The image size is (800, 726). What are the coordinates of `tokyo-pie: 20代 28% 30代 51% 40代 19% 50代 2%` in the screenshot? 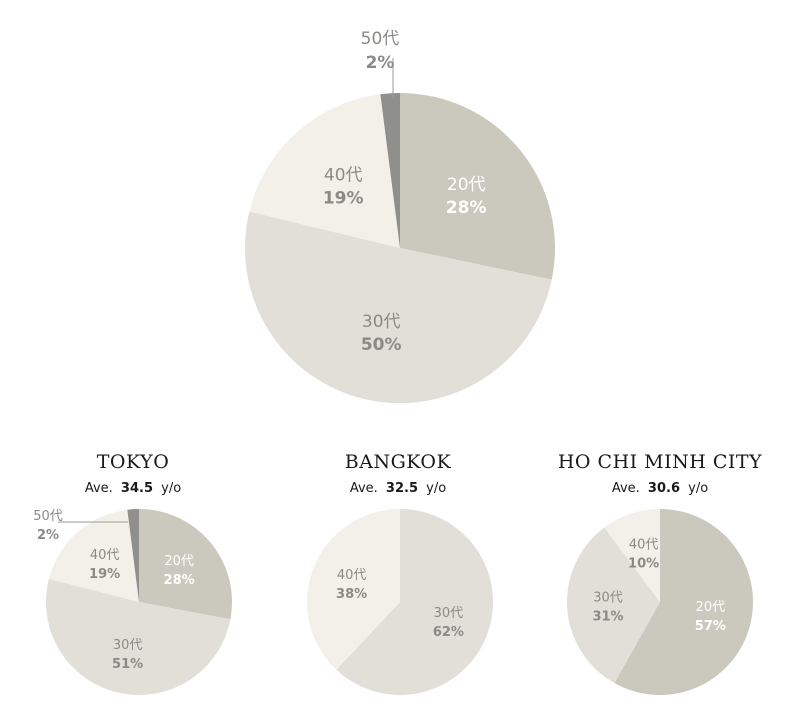 It's located at (132, 602).